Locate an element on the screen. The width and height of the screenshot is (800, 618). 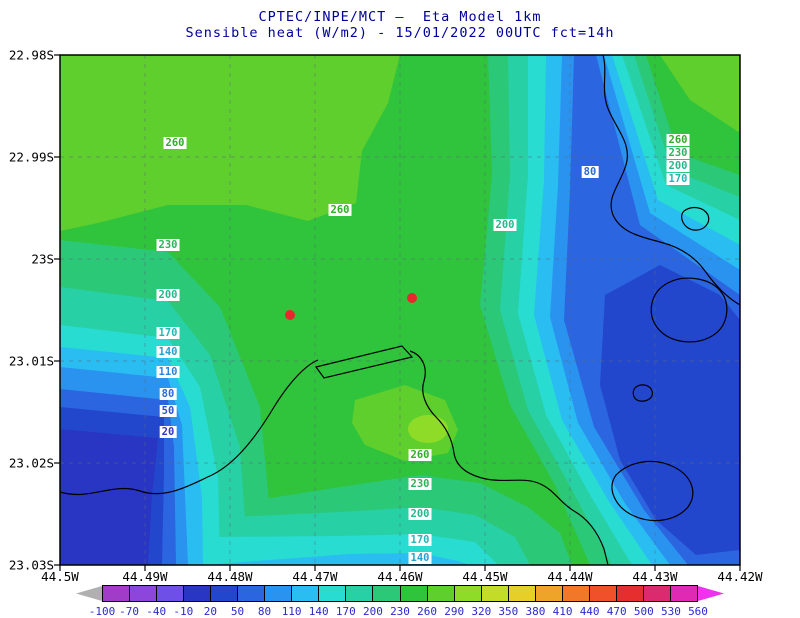
colorbar-tick-label: 320 is located at coordinates (481, 611).